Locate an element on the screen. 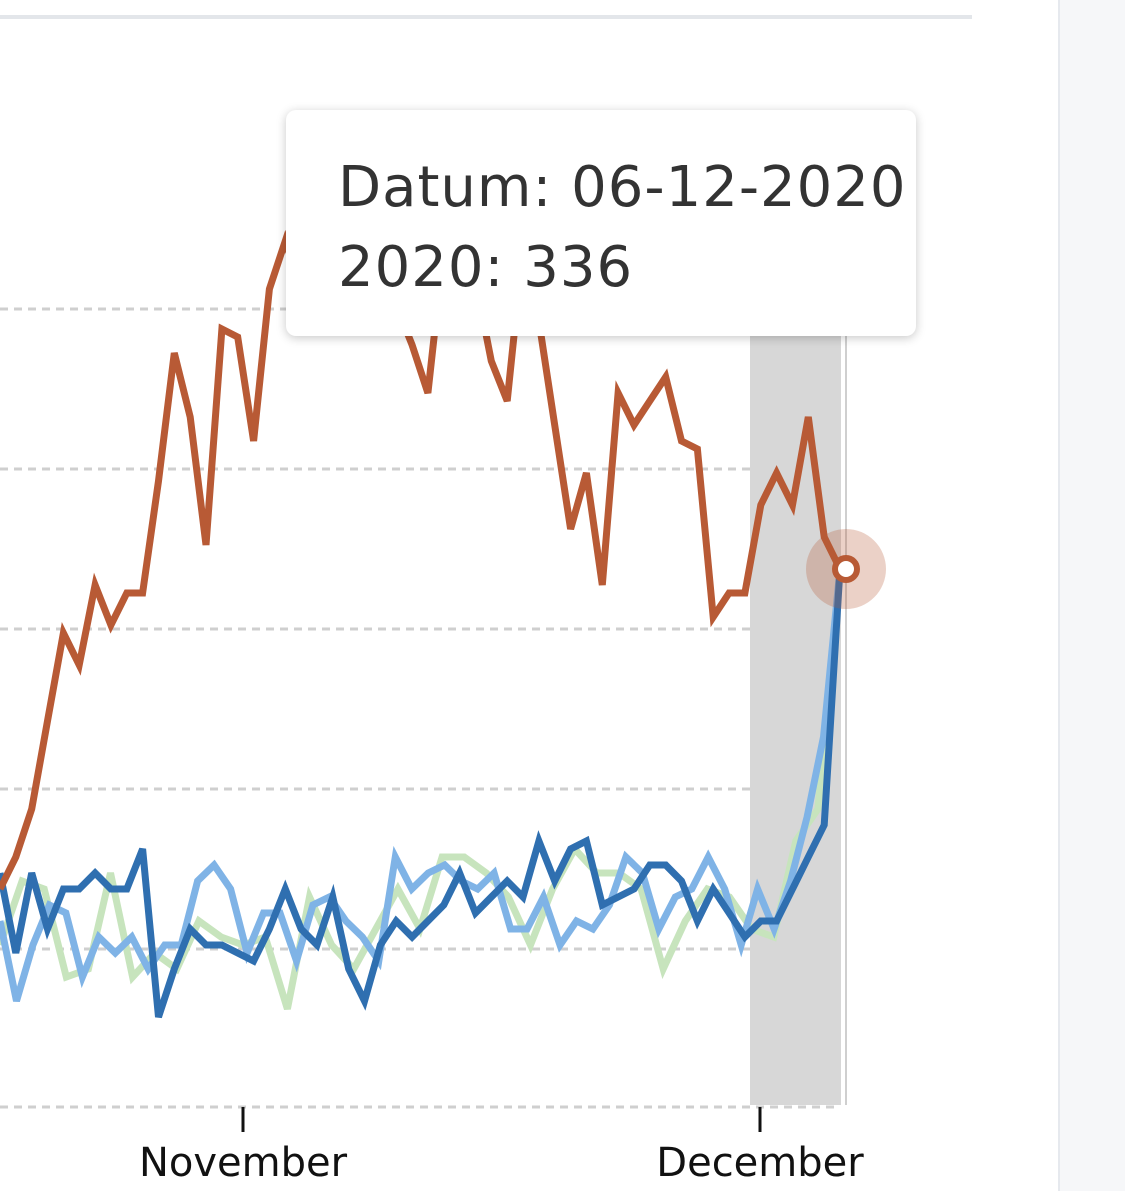 This screenshot has width=1125, height=1191. x-axis: November December is located at coordinates (501, 1146).